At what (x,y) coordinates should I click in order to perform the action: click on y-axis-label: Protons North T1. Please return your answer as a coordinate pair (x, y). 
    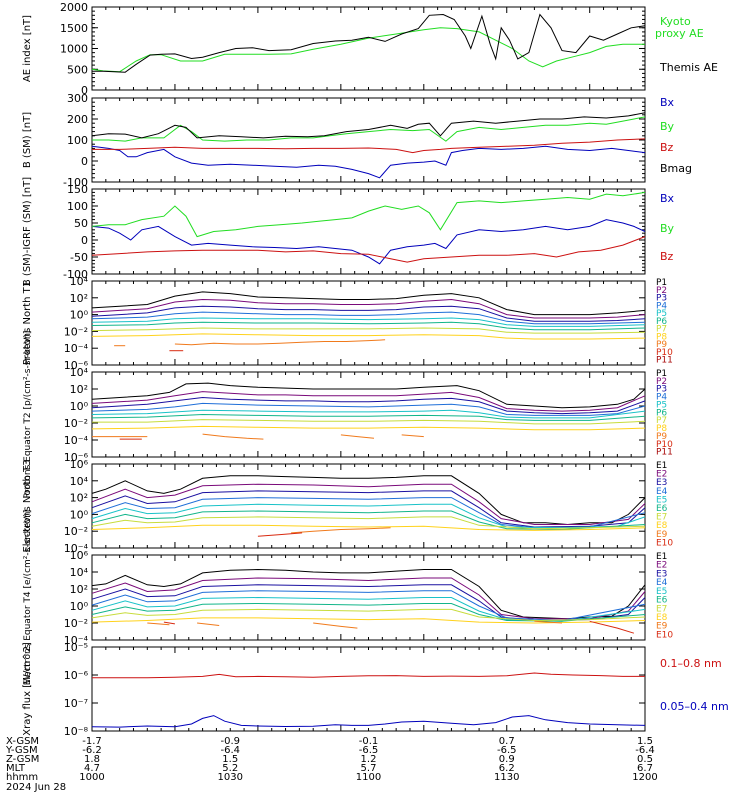
    Looking at the image, I should click on (27, 323).